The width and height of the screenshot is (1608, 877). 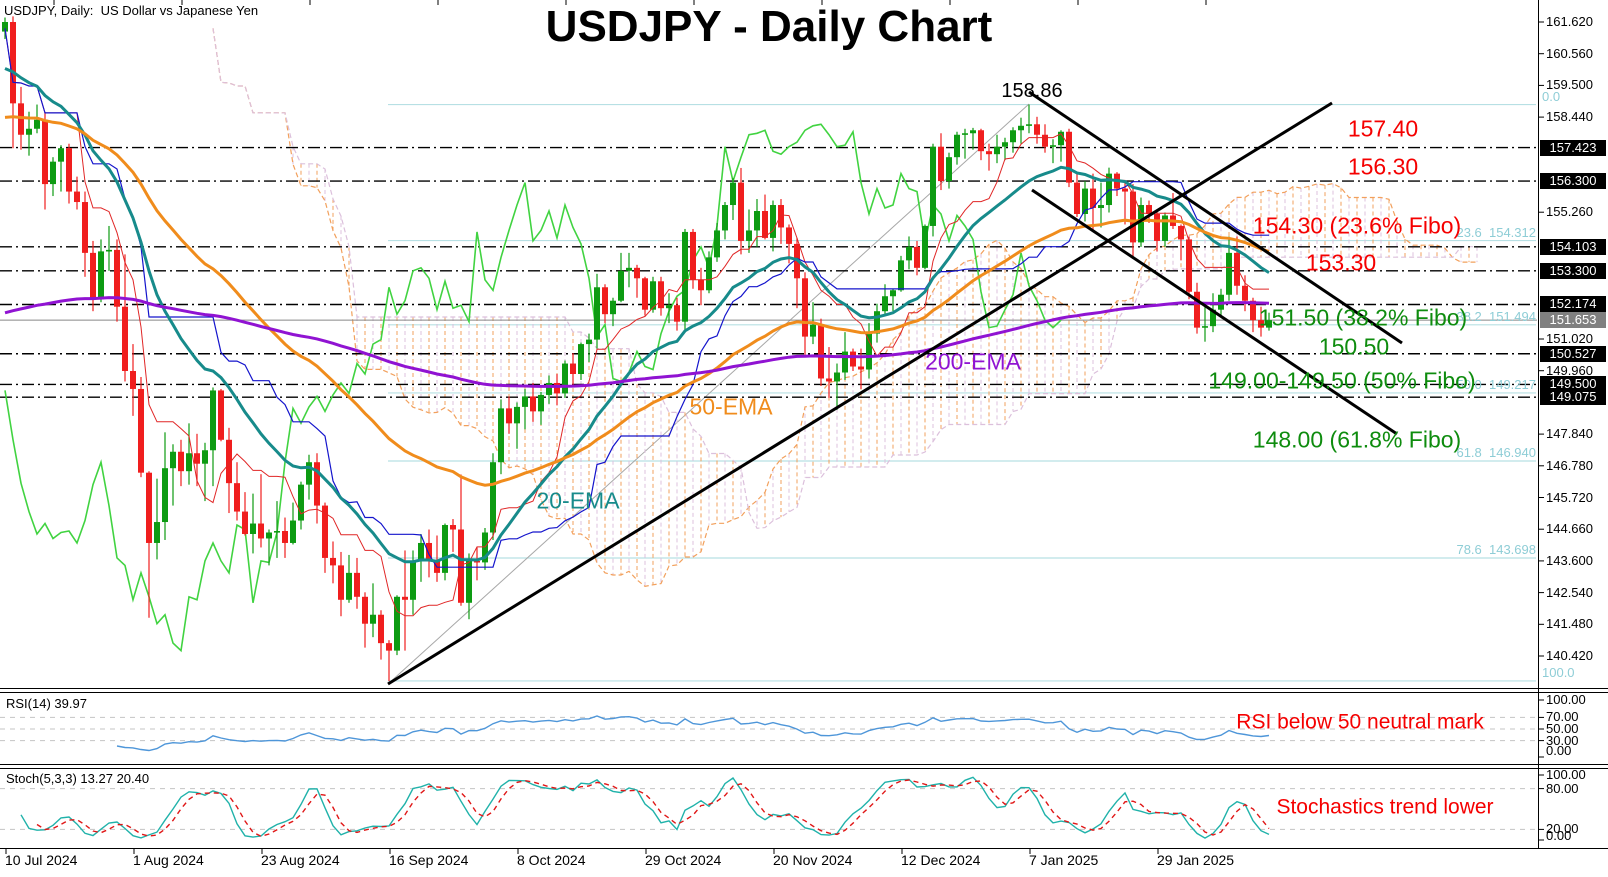 I want to click on stoch-annotation: Stochastics trend lower, so click(x=1385, y=807).